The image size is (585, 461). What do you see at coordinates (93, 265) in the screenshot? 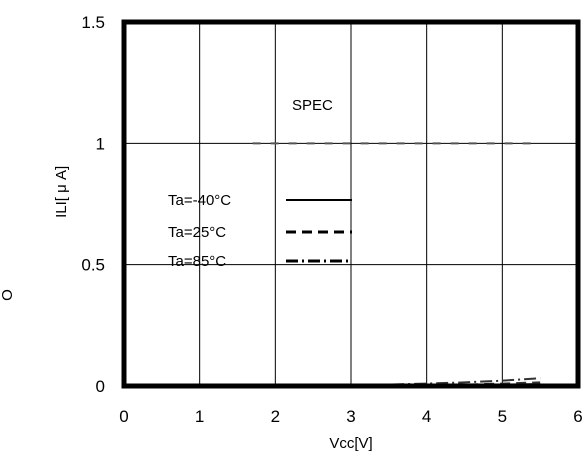
I see `y-tick-label: 0.5` at bounding box center [93, 265].